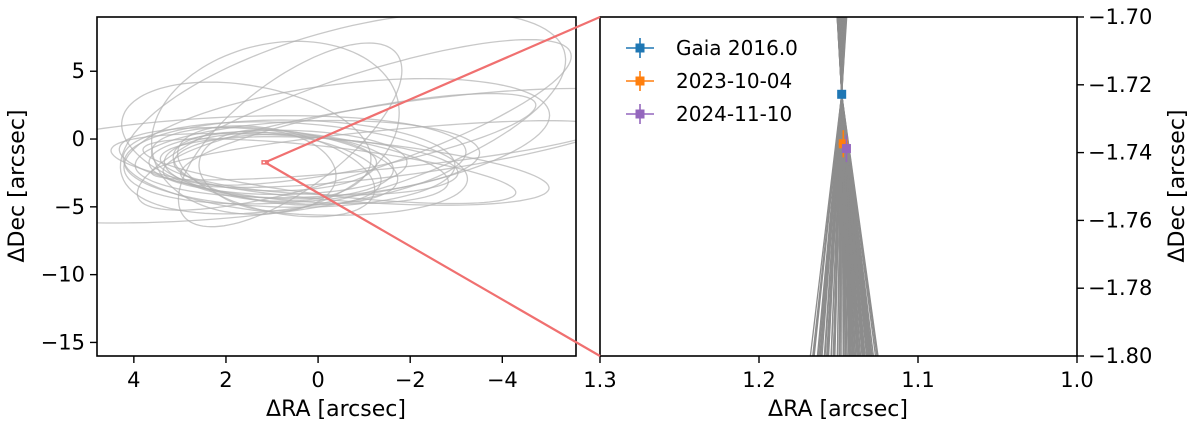  What do you see at coordinates (734, 114) in the screenshot?
I see `legend-label: 2024-11-10` at bounding box center [734, 114].